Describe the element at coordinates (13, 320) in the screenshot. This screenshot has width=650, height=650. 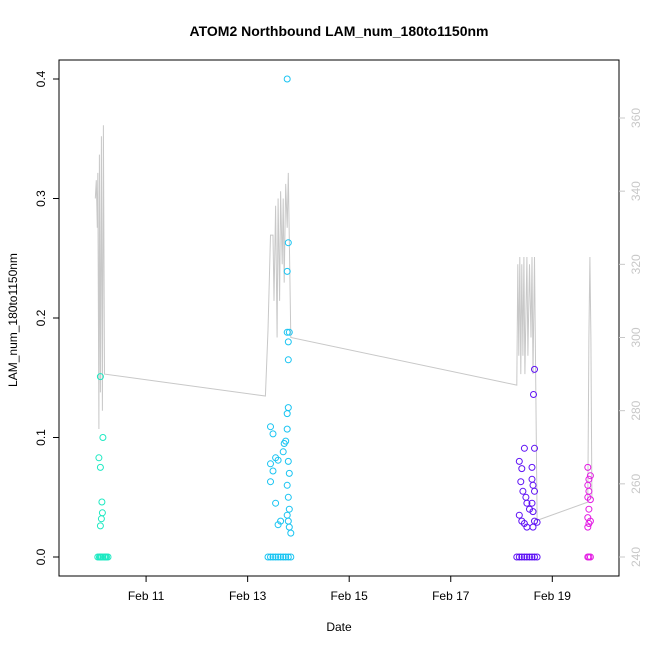
I see `y-axis-label: LAM_num_180to1150nm` at that location.